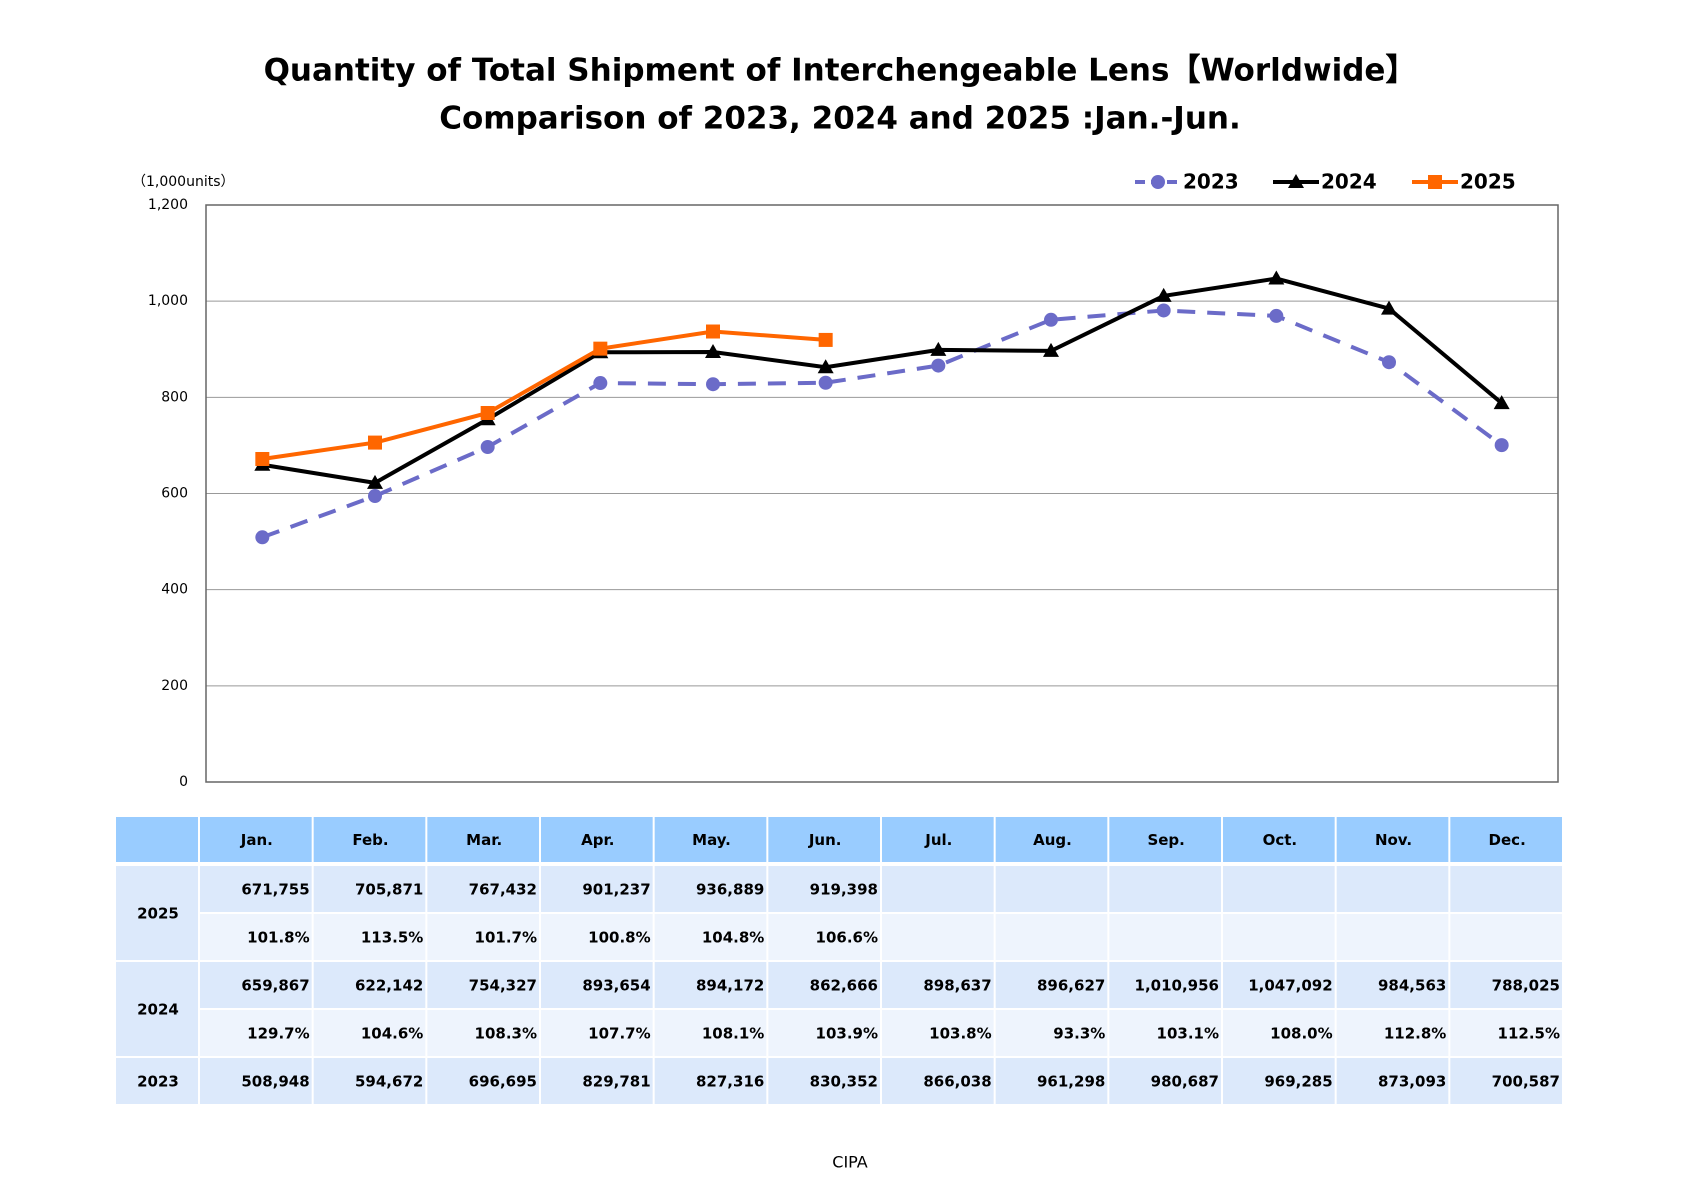 This screenshot has width=1683, height=1190. I want to click on table-value: 113.5%, so click(392, 938).